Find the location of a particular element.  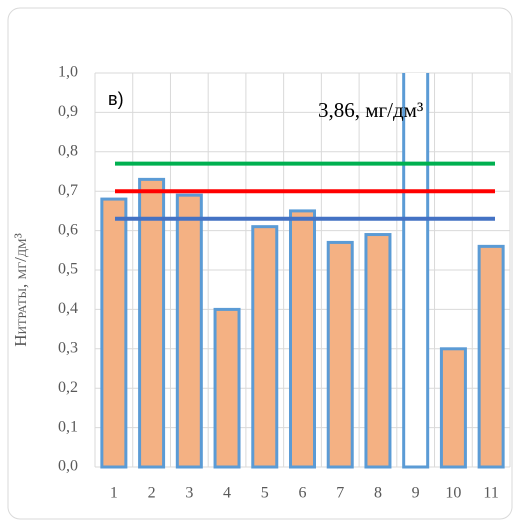

y-tick-label: 0,1 is located at coordinates (68, 426).